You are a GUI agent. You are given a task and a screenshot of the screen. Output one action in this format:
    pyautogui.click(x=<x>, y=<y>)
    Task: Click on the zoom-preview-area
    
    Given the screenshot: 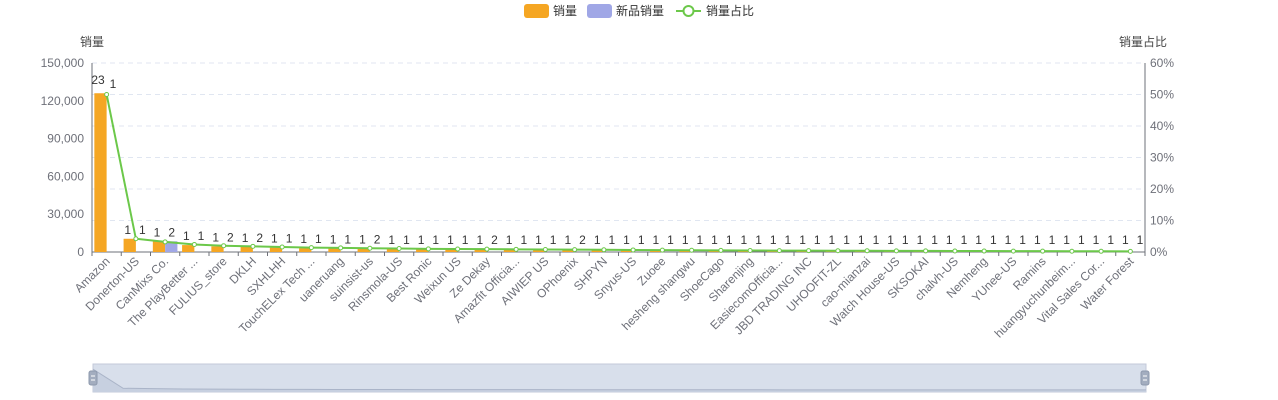 What is the action you would take?
    pyautogui.click(x=619, y=380)
    